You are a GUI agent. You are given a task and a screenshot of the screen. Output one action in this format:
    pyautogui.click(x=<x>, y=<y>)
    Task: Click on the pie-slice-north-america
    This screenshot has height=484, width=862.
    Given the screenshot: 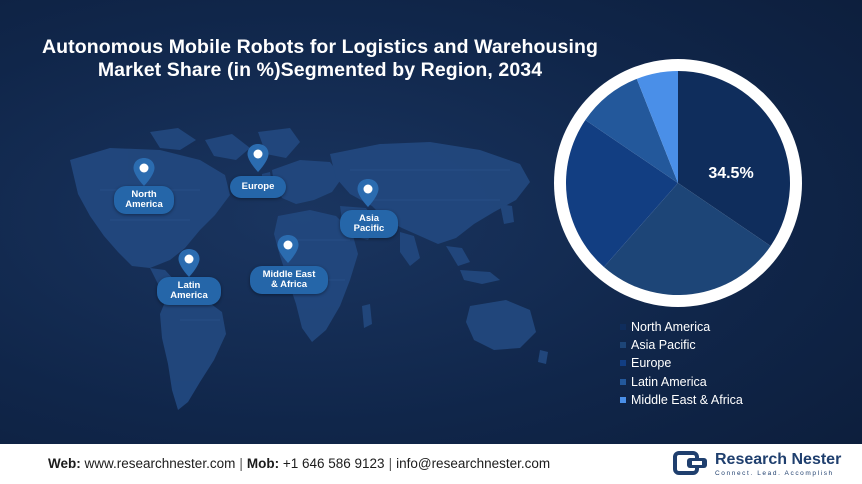 What is the action you would take?
    pyautogui.click(x=734, y=158)
    